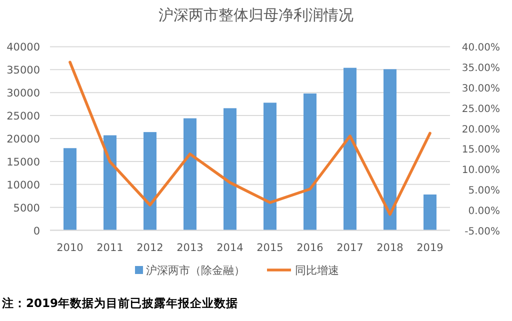  What do you see at coordinates (36, 231) in the screenshot?
I see `y-tick-label: 0` at bounding box center [36, 231].